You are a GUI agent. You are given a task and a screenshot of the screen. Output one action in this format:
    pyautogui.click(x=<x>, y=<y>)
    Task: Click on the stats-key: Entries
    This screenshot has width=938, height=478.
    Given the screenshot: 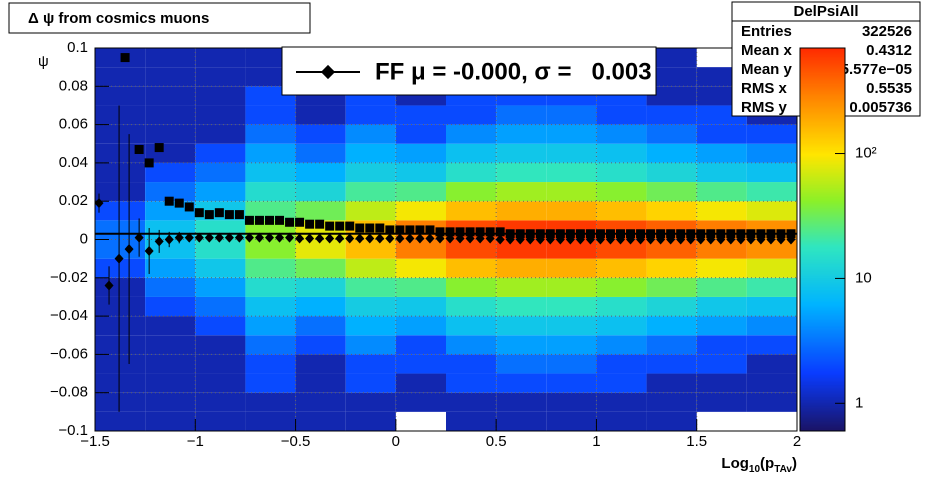 What is the action you would take?
    pyautogui.click(x=766, y=31)
    